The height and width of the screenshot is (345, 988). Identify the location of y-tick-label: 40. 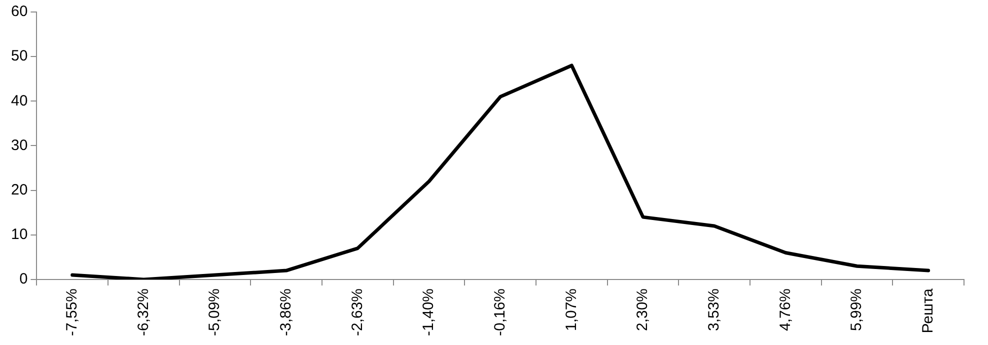
(19, 101).